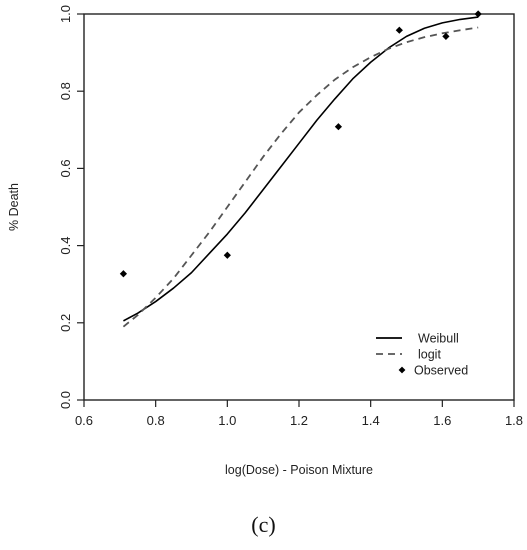 Image resolution: width=527 pixels, height=550 pixels. I want to click on y-tick-label: 0.4, so click(65, 246).